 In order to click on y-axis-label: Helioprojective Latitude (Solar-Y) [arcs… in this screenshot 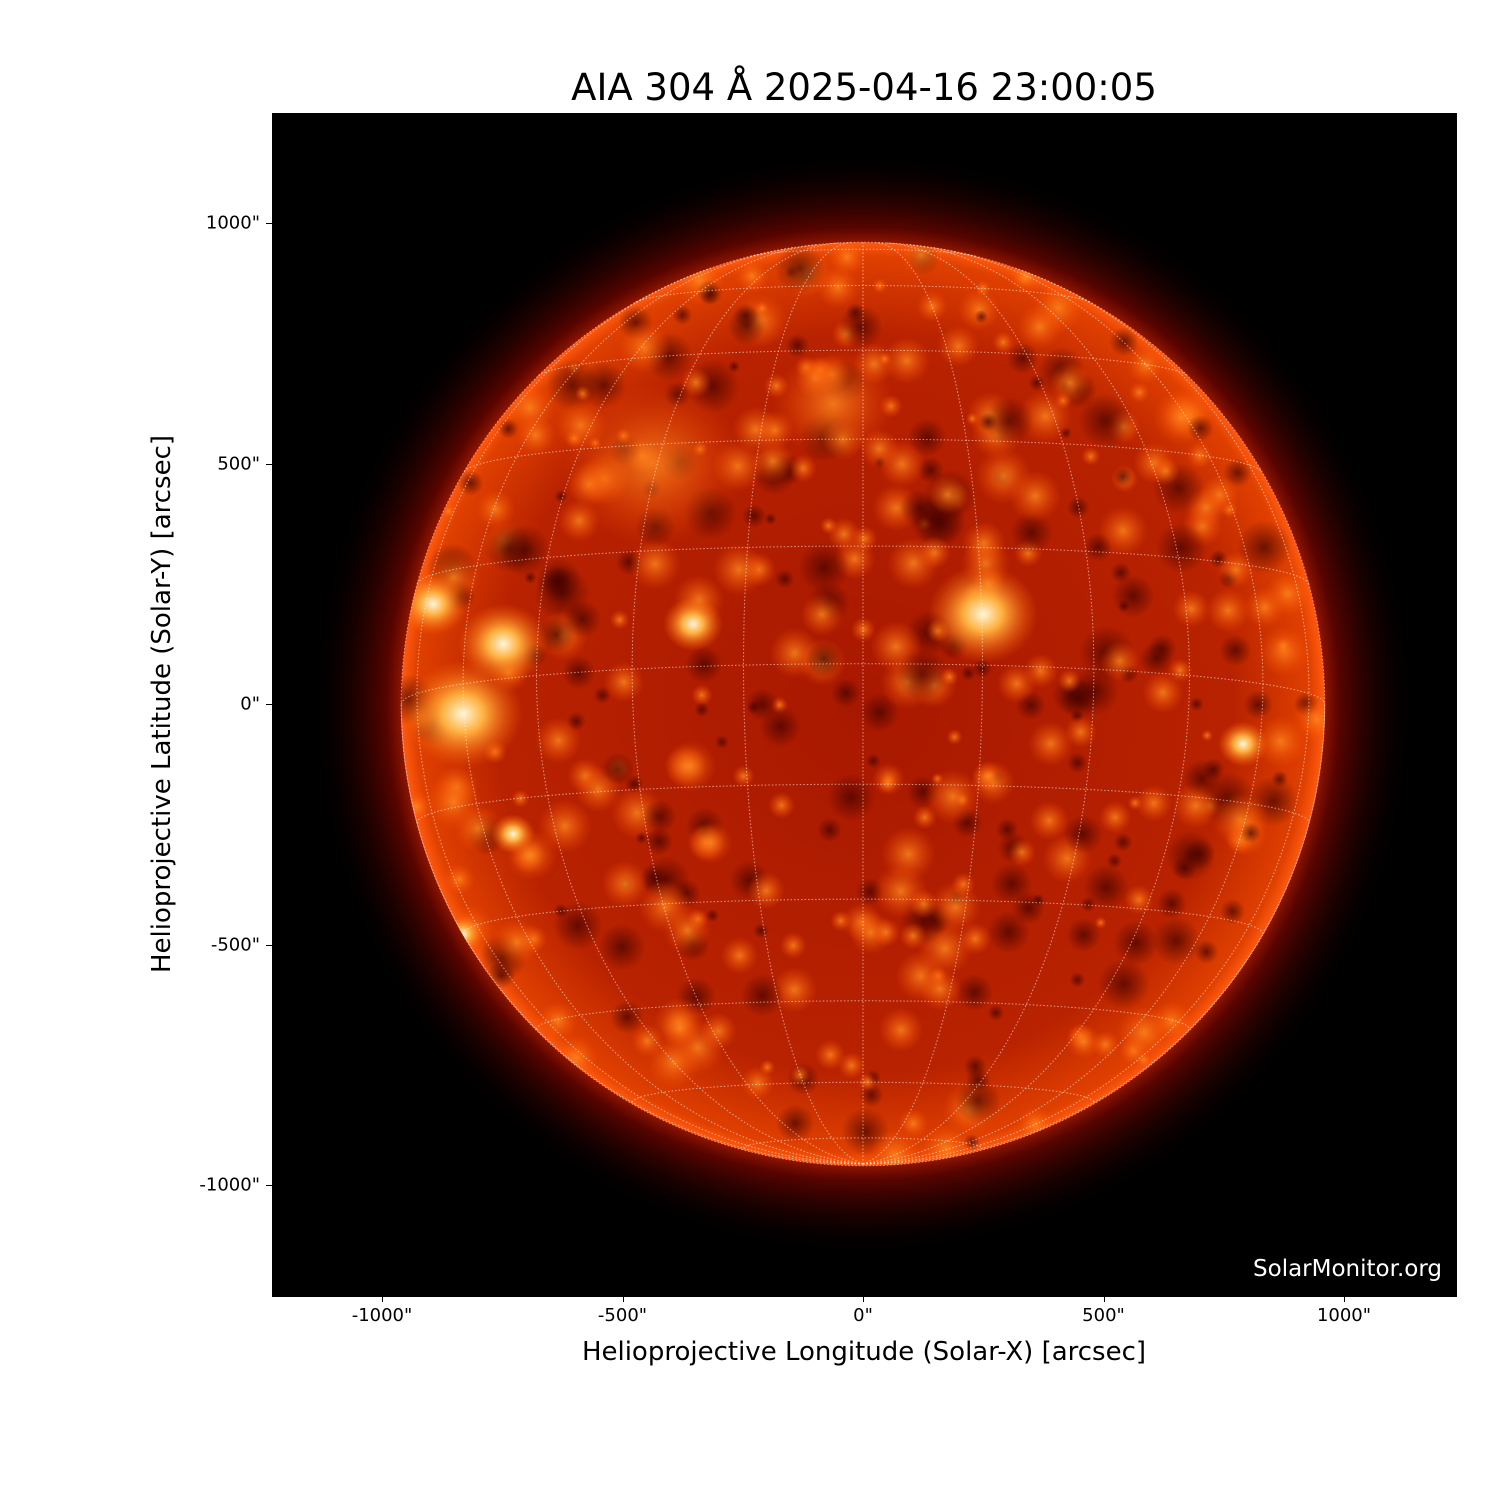, I will do `click(162, 704)`.